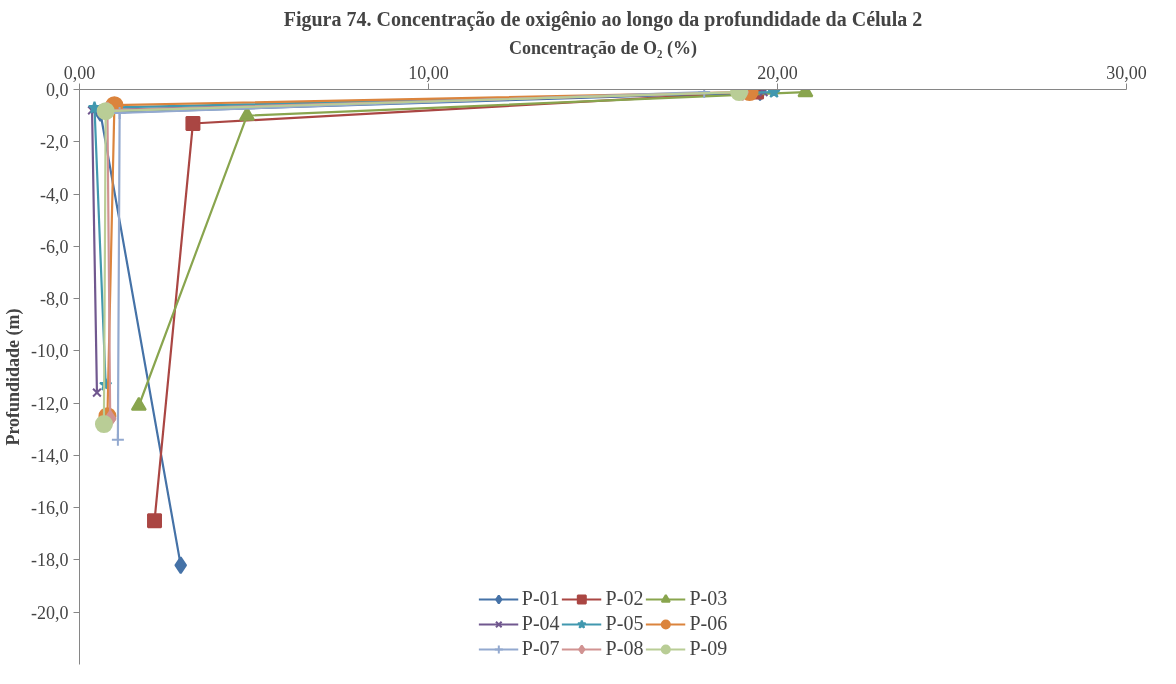 This screenshot has width=1176, height=684. What do you see at coordinates (777, 72) in the screenshot?
I see `x-tick-label: 20,00` at bounding box center [777, 72].